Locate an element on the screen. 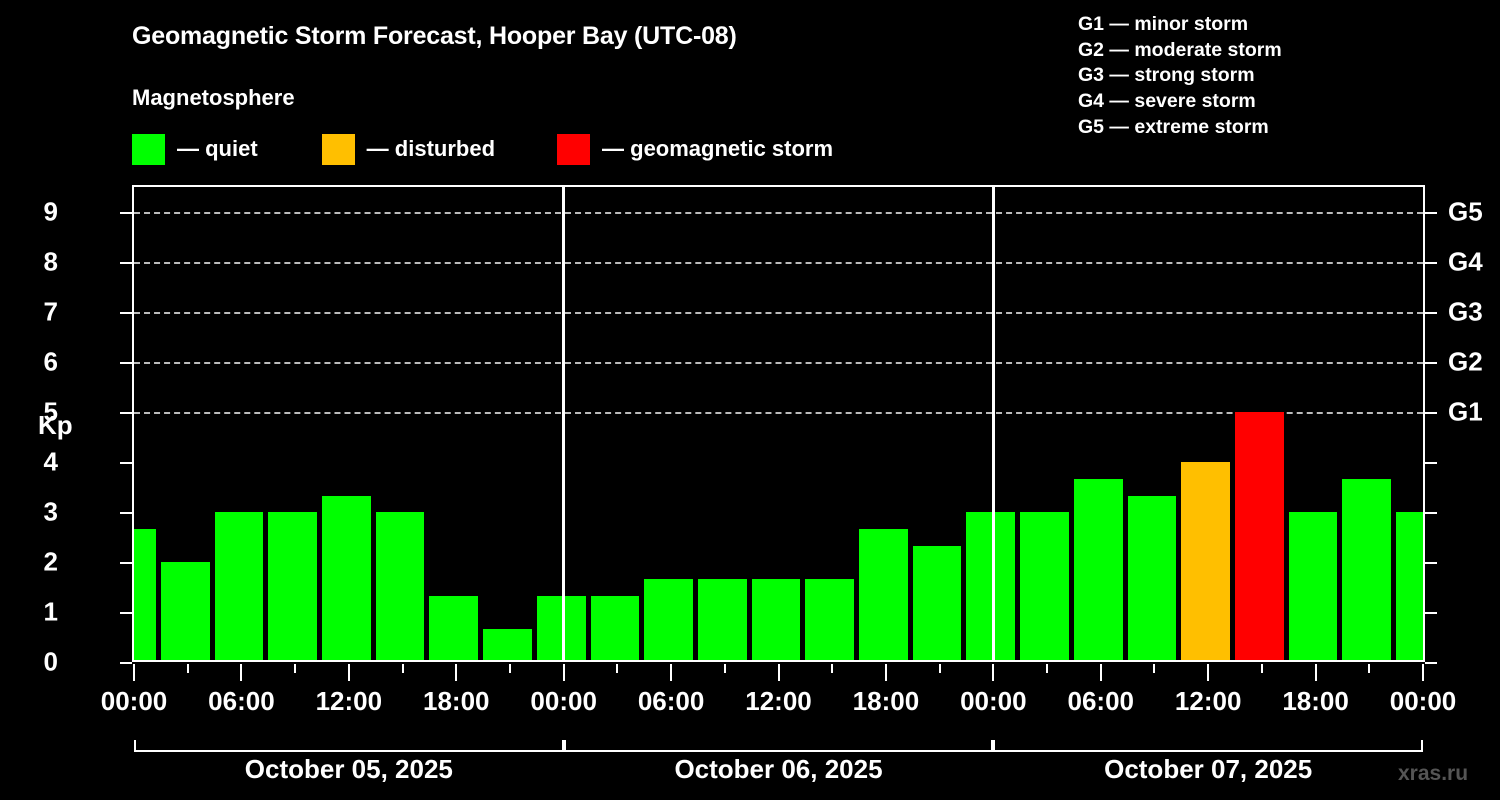  x-tick-label-42: 18:00 is located at coordinates (886, 701).